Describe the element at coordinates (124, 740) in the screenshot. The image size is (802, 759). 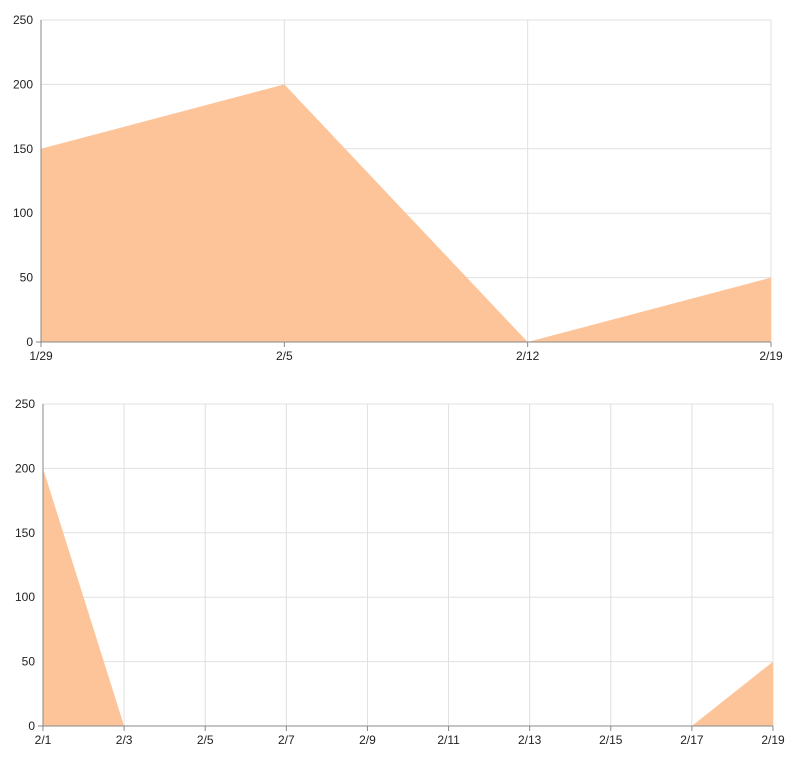
I see `x-tick-label: 2/3` at that location.